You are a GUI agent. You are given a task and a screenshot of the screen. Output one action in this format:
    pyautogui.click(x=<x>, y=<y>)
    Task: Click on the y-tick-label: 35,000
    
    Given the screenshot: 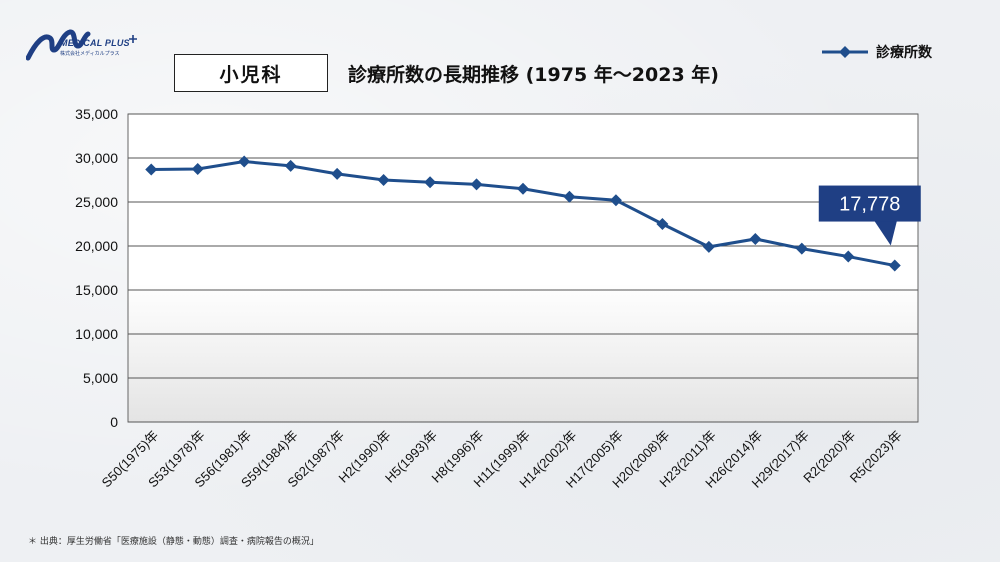 What is the action you would take?
    pyautogui.click(x=96, y=114)
    